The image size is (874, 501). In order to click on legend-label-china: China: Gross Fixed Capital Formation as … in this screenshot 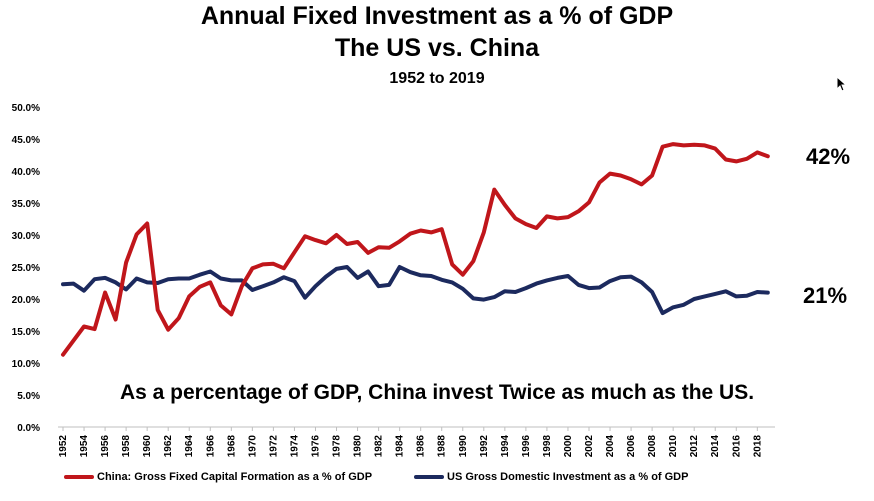, I will do `click(235, 477)`.